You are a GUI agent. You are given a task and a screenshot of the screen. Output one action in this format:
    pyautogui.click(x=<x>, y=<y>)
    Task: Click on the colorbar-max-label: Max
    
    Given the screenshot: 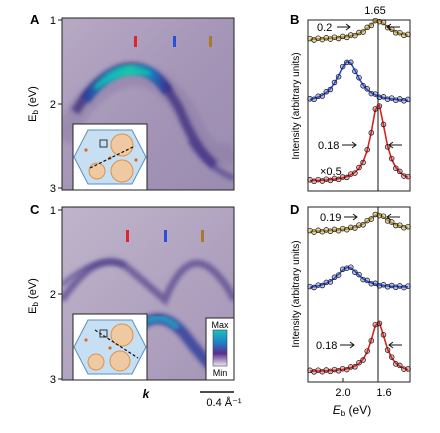 What is the action you would take?
    pyautogui.click(x=220, y=325)
    